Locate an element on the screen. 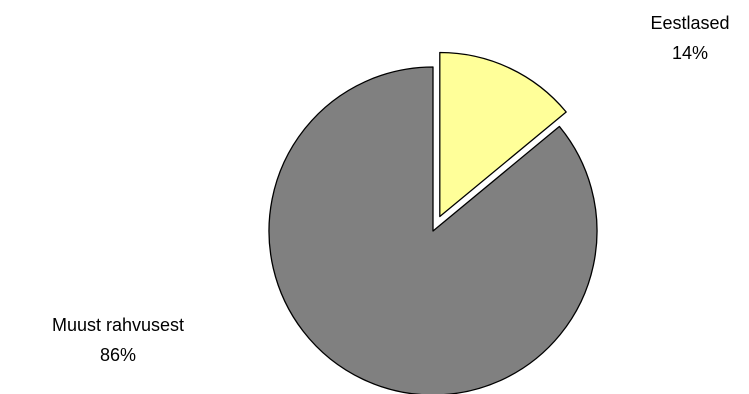 The image size is (749, 394). slice-label-muust-rahvusest: Muust rahvusest is located at coordinates (118, 325).